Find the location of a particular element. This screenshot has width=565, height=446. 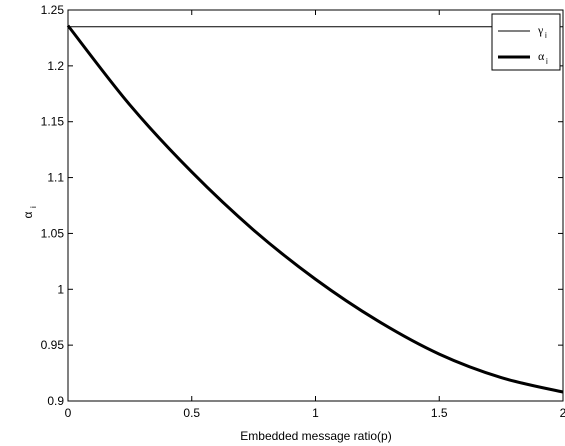

y-axis-label-main: α is located at coordinates (28, 214).